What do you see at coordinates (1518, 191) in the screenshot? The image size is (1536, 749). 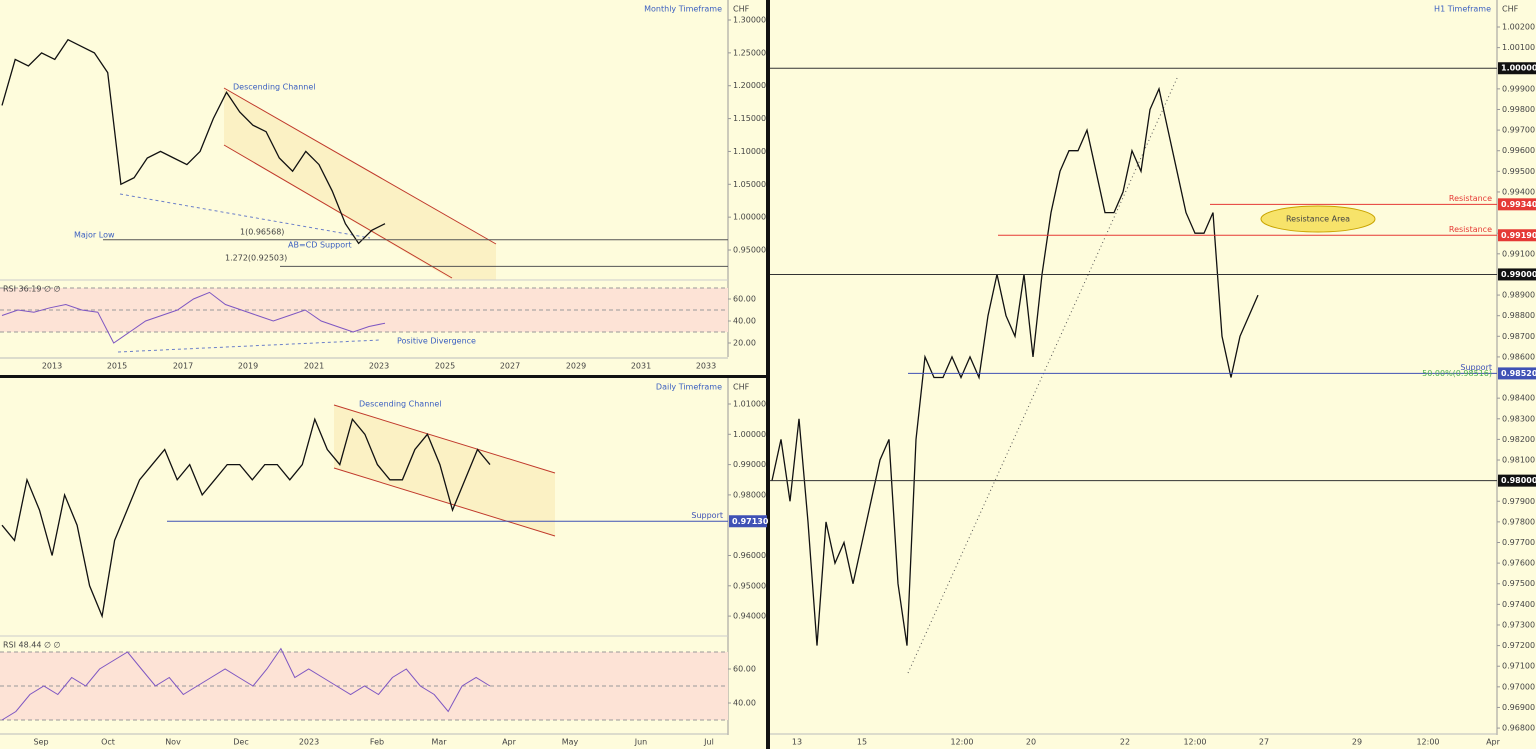 I see `y-tick-label: 0.99400` at bounding box center [1518, 191].